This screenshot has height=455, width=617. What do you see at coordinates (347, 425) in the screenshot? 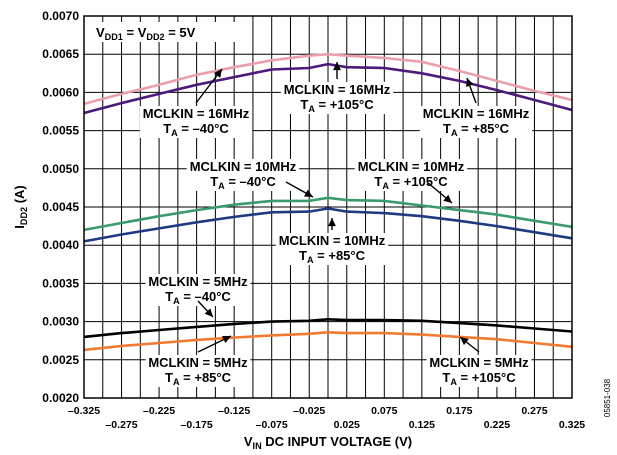
I see `x-tick-label: 0.025` at bounding box center [347, 425].